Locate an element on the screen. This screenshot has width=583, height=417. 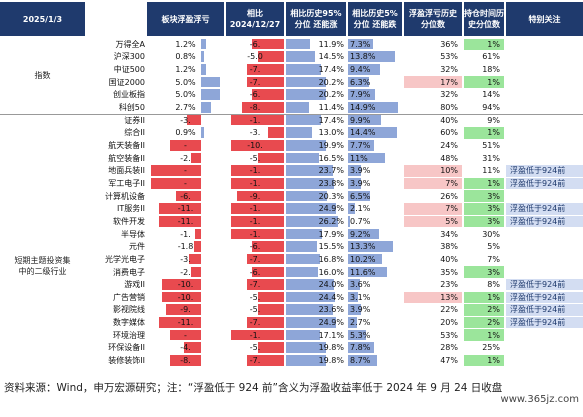
downside-value: 13.8% is located at coordinates (363, 57).